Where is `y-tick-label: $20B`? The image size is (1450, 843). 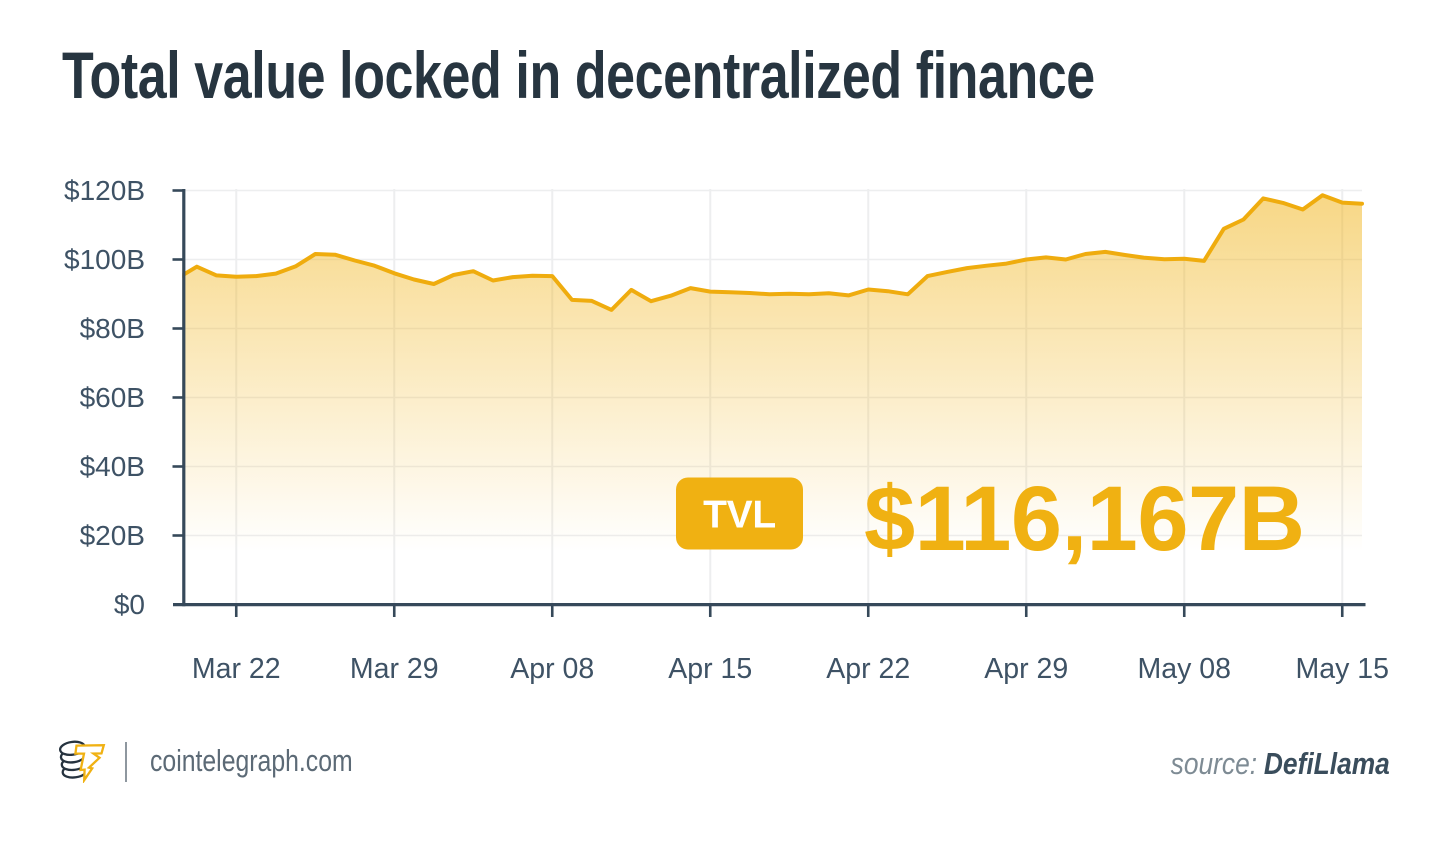
y-tick-label: $20B is located at coordinates (112, 535).